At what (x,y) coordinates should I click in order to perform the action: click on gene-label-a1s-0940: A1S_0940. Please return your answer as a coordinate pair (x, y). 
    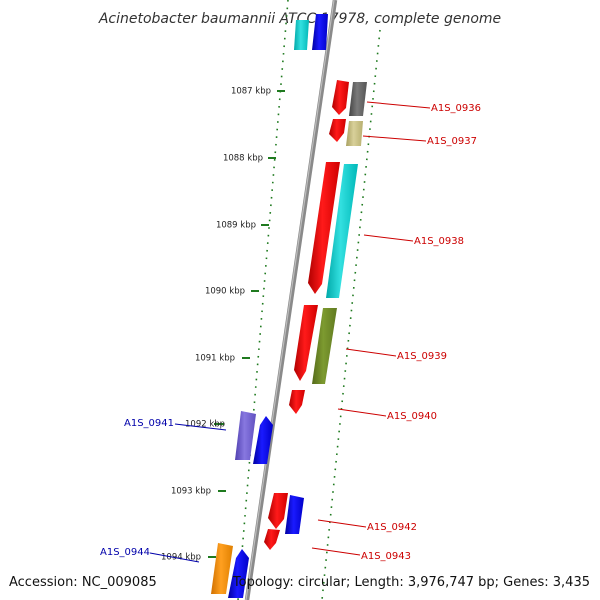
    Looking at the image, I should click on (412, 416).